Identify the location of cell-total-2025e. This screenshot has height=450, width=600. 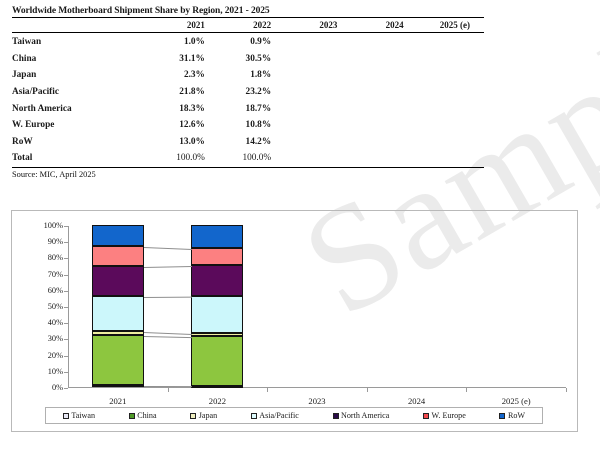
(451, 158).